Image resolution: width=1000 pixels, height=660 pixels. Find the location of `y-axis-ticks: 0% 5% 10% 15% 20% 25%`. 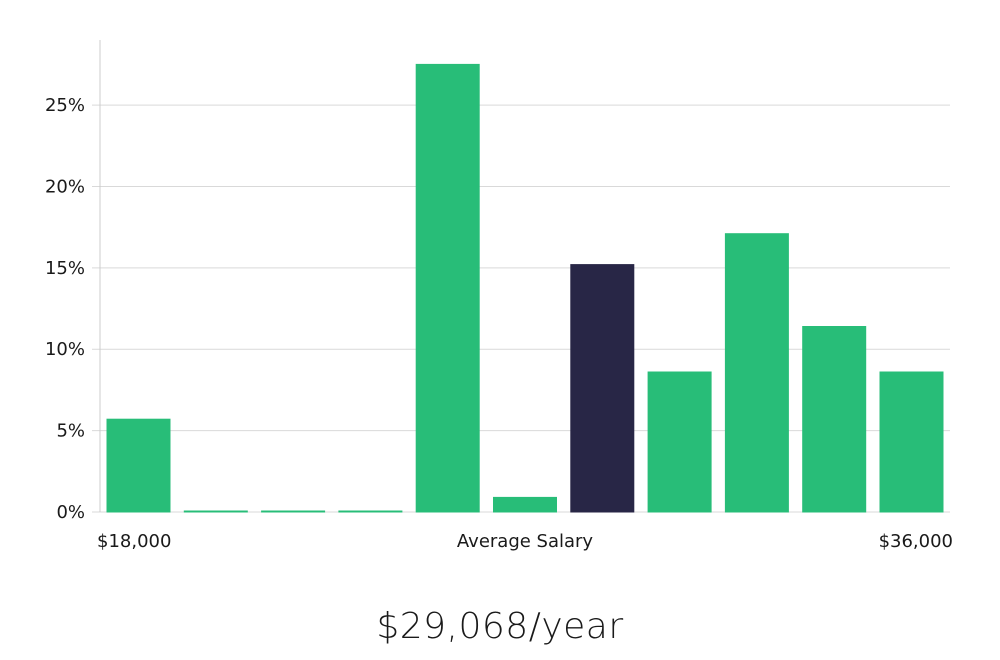

y-axis-ticks: 0% 5% 10% 15% 20% 25% is located at coordinates (65, 309).